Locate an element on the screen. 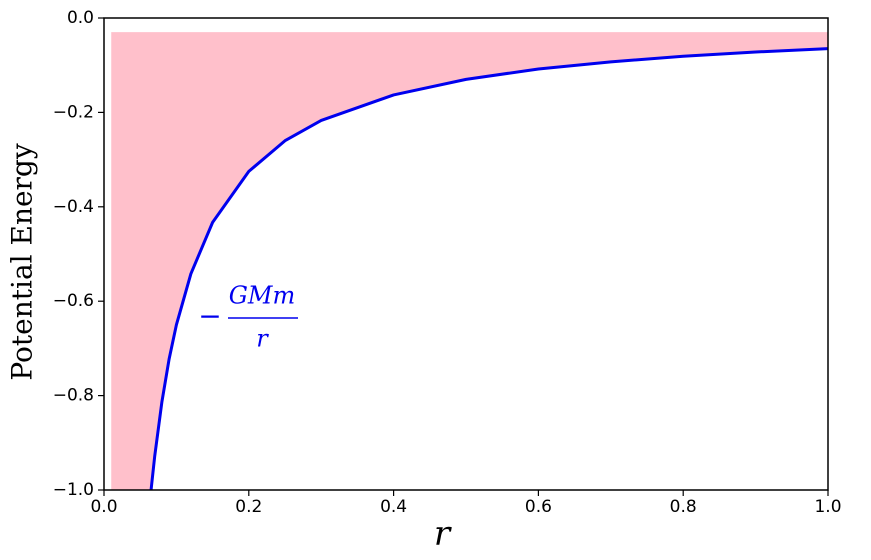  x-tick-label: 0.8 is located at coordinates (683, 507).